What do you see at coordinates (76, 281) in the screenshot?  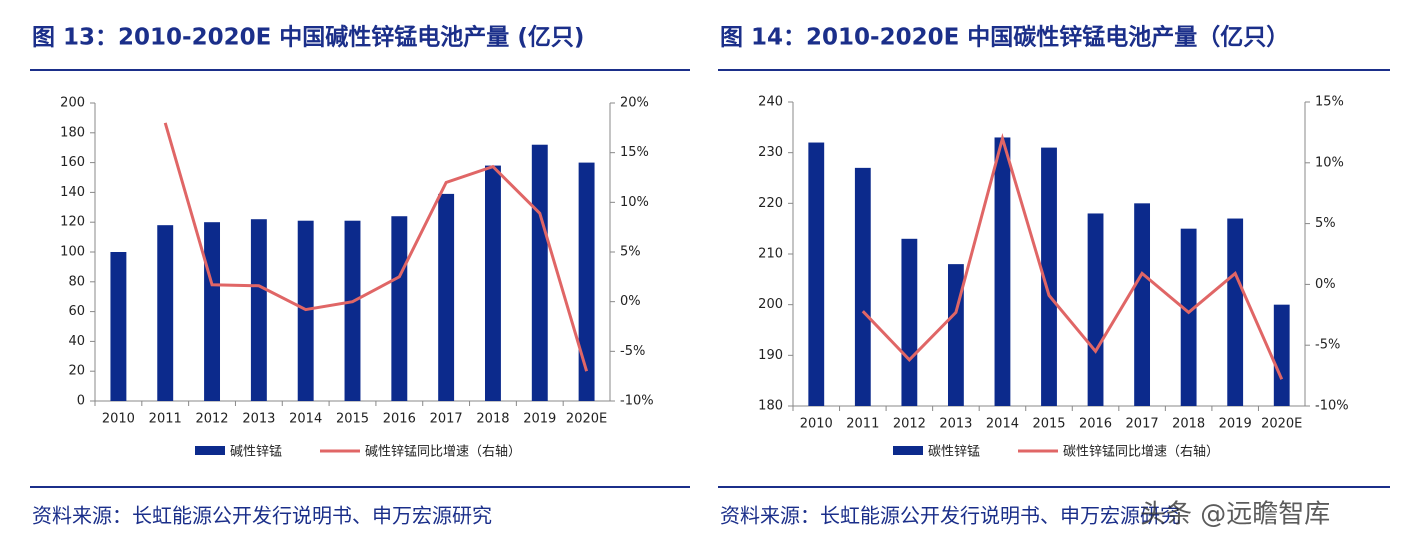 I see `y-tick-label: 80` at bounding box center [76, 281].